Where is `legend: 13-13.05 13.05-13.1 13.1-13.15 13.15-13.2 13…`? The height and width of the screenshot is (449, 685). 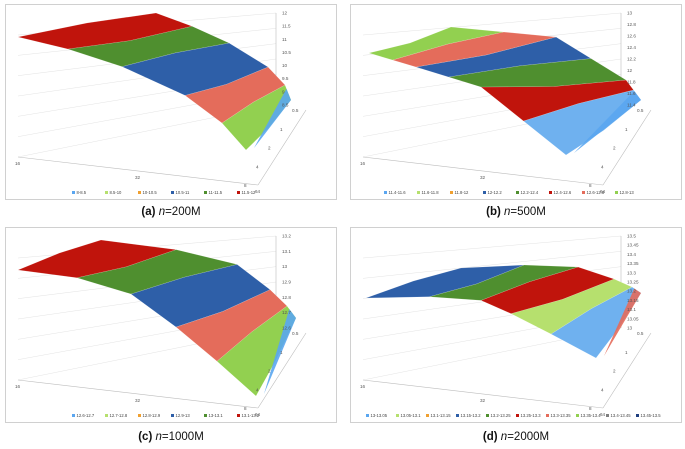
legend: 13-13.05 13.05-13.1 13.1-13.15 13.15-13.2 13… is located at coordinates (513, 415).